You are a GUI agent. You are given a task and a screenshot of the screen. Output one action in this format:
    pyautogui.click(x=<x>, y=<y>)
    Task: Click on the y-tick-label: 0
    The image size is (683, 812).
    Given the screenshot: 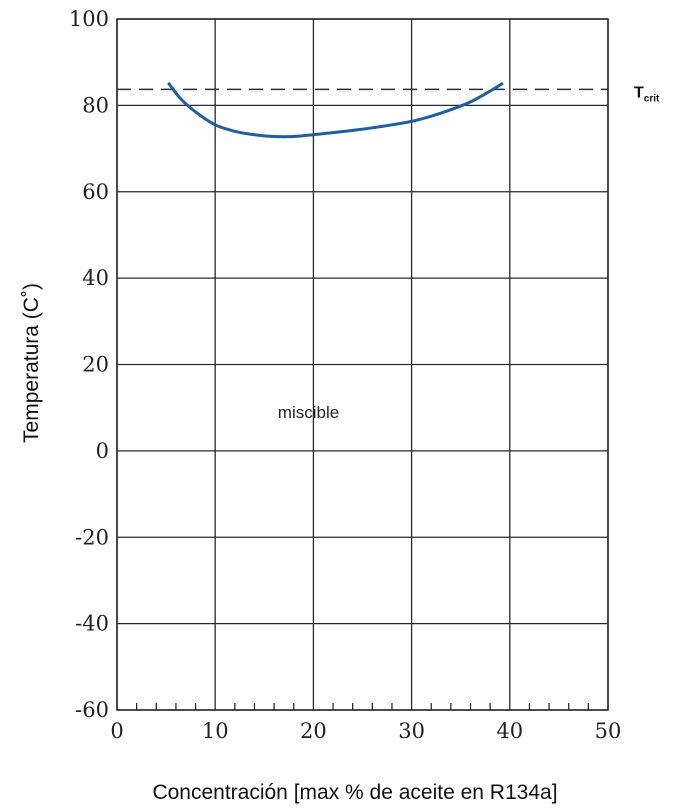 What is the action you would take?
    pyautogui.click(x=102, y=451)
    